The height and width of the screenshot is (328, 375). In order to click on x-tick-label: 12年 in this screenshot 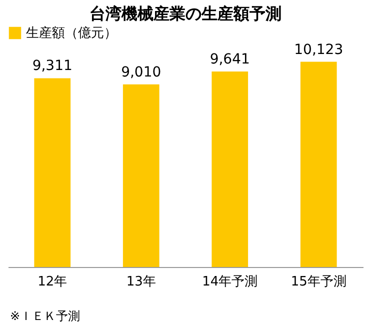, I will do `click(53, 282)`.